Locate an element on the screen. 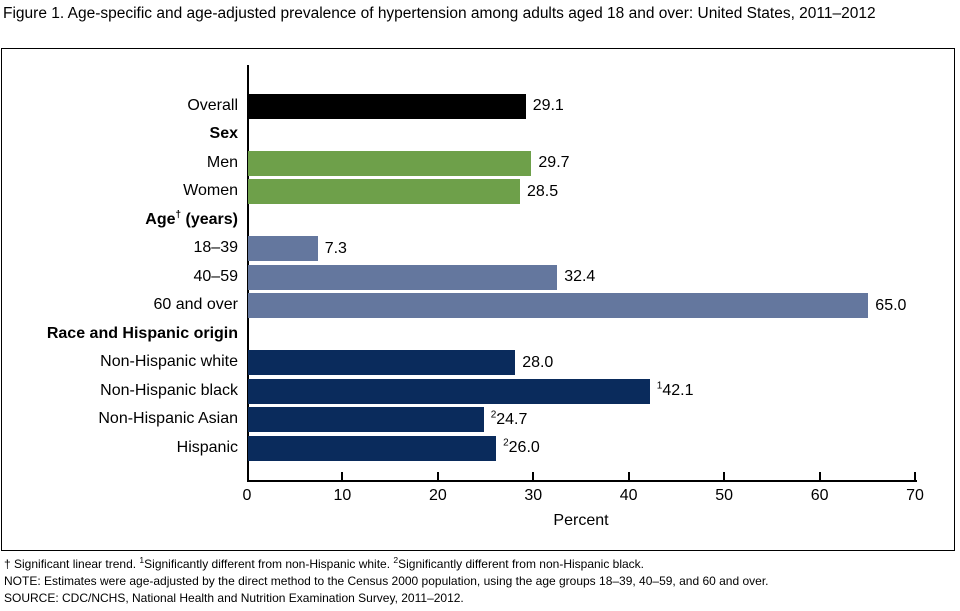  bar-track: 29.7 is located at coordinates (601, 163).